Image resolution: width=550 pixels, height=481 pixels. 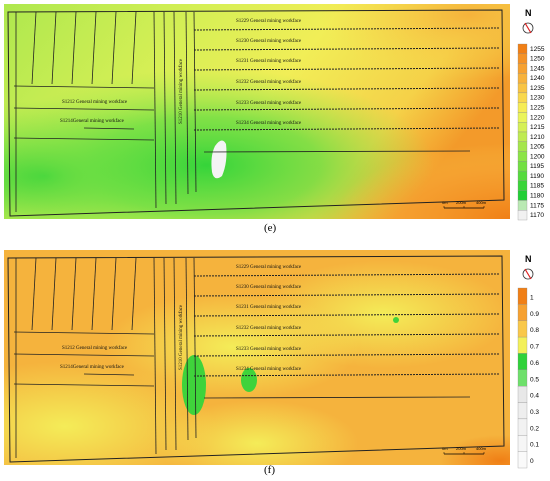 What do you see at coordinates (537, 156) in the screenshot?
I see `legend-tick-label: 1200` at bounding box center [537, 156].